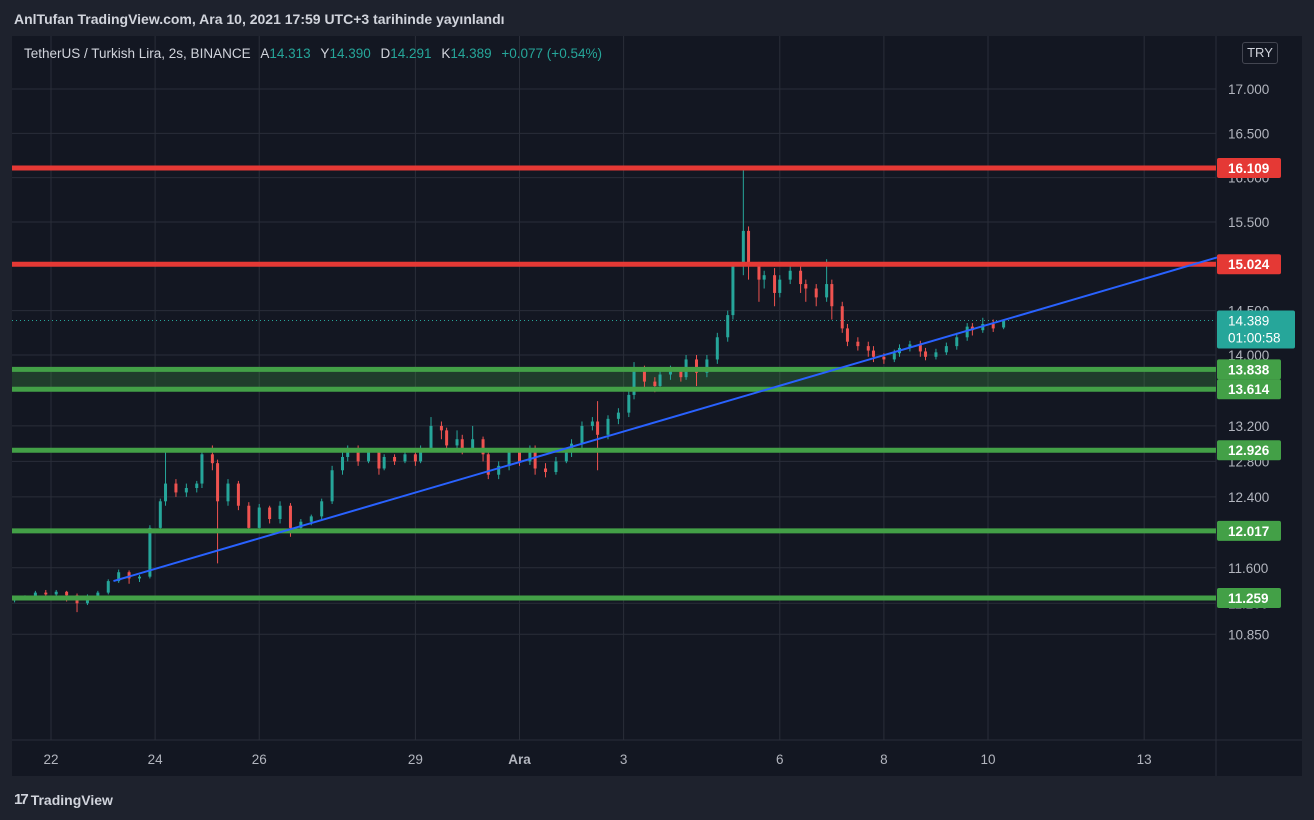 The image size is (1314, 820). What do you see at coordinates (156, 759) in the screenshot?
I see `x-tick-label: 24` at bounding box center [156, 759].